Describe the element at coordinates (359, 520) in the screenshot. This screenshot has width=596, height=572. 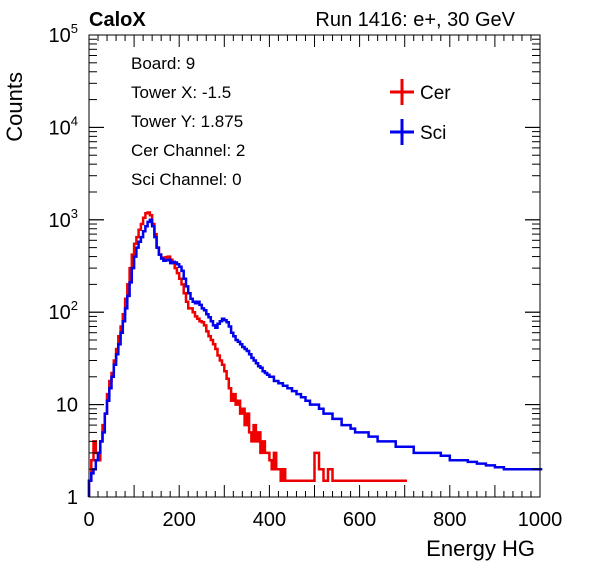
I see `x-tick-label: 600` at that location.